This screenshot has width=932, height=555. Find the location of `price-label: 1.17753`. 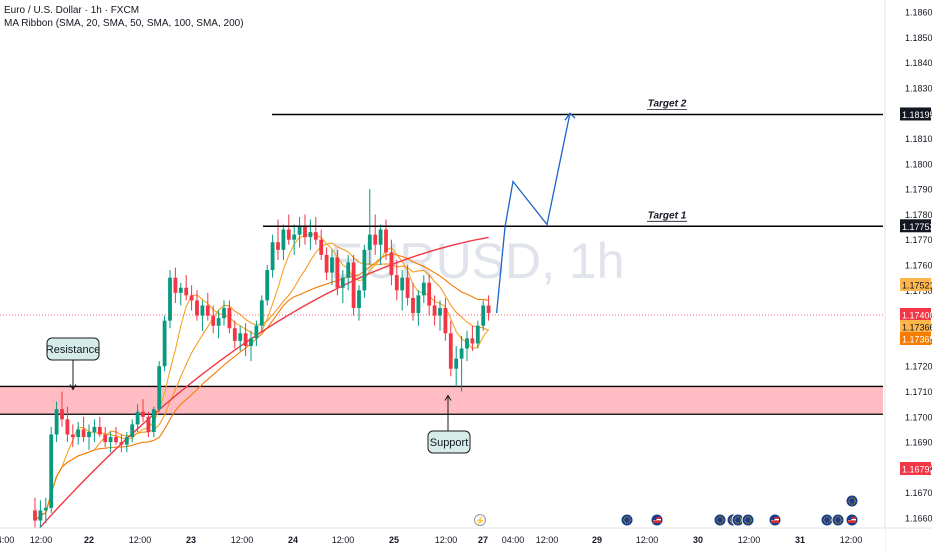

price-label: 1.17753 is located at coordinates (916, 226).